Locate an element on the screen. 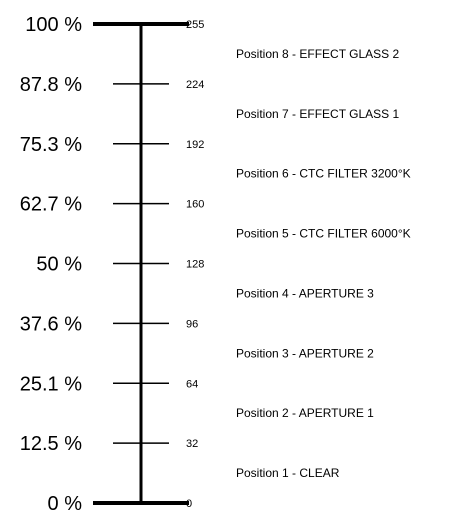  percent-label: 12.5 % is located at coordinates (51, 444).